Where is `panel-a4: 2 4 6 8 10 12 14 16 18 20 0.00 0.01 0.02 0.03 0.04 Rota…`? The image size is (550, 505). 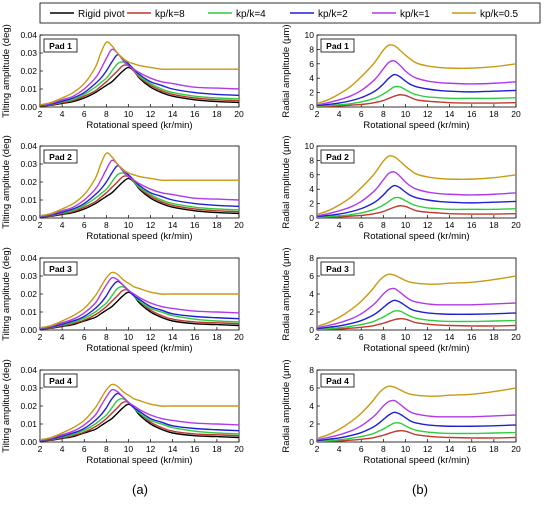
panel-a4: 2 4 6 8 10 12 14 16 18 20 0.00 0.01 0.02 0.03 0.04 Rota… is located at coordinates (122, 412).